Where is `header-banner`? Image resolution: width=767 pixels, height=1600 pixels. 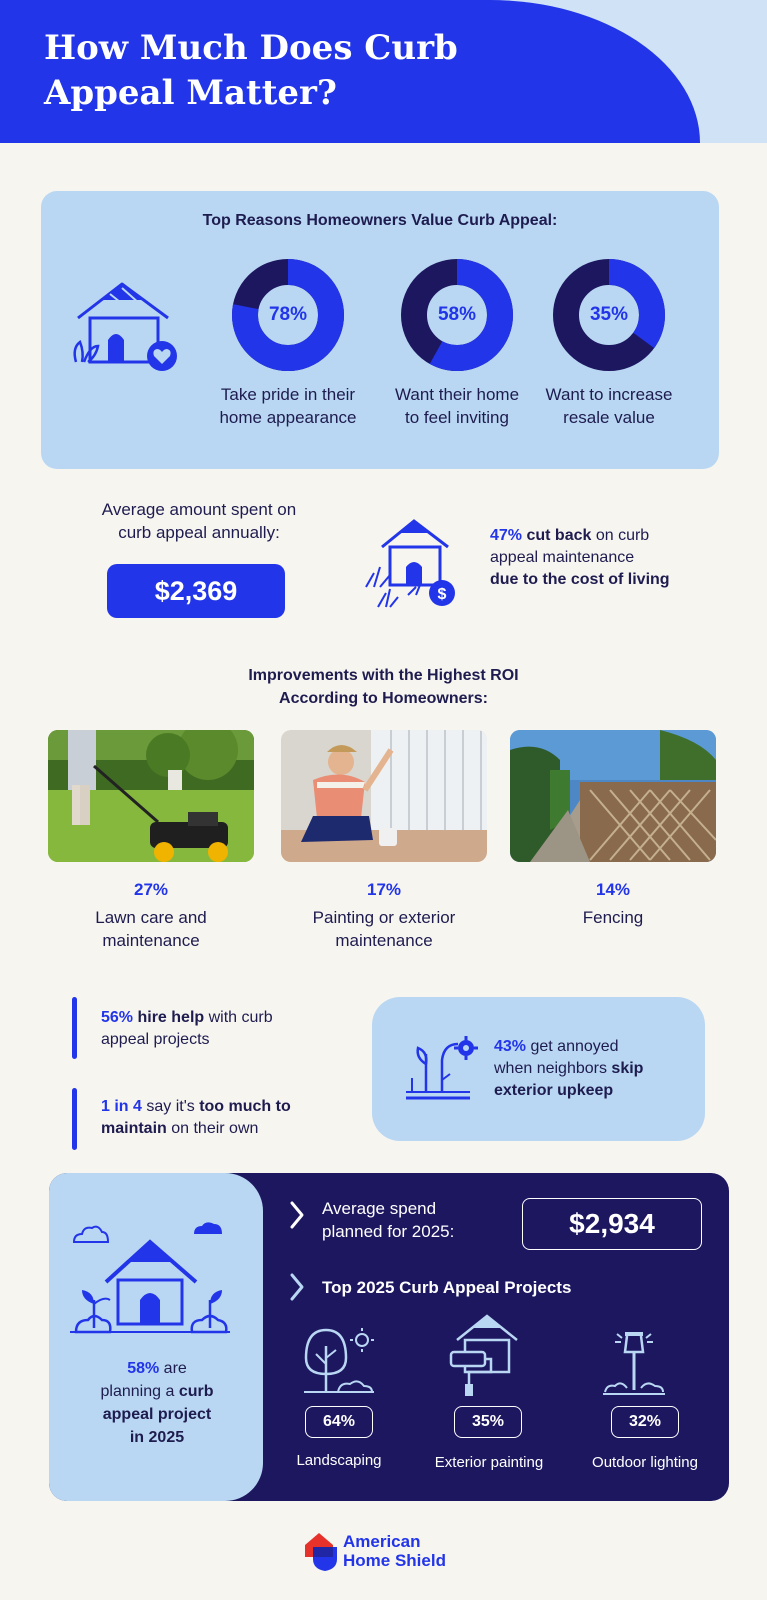 header-banner is located at coordinates (350, 71).